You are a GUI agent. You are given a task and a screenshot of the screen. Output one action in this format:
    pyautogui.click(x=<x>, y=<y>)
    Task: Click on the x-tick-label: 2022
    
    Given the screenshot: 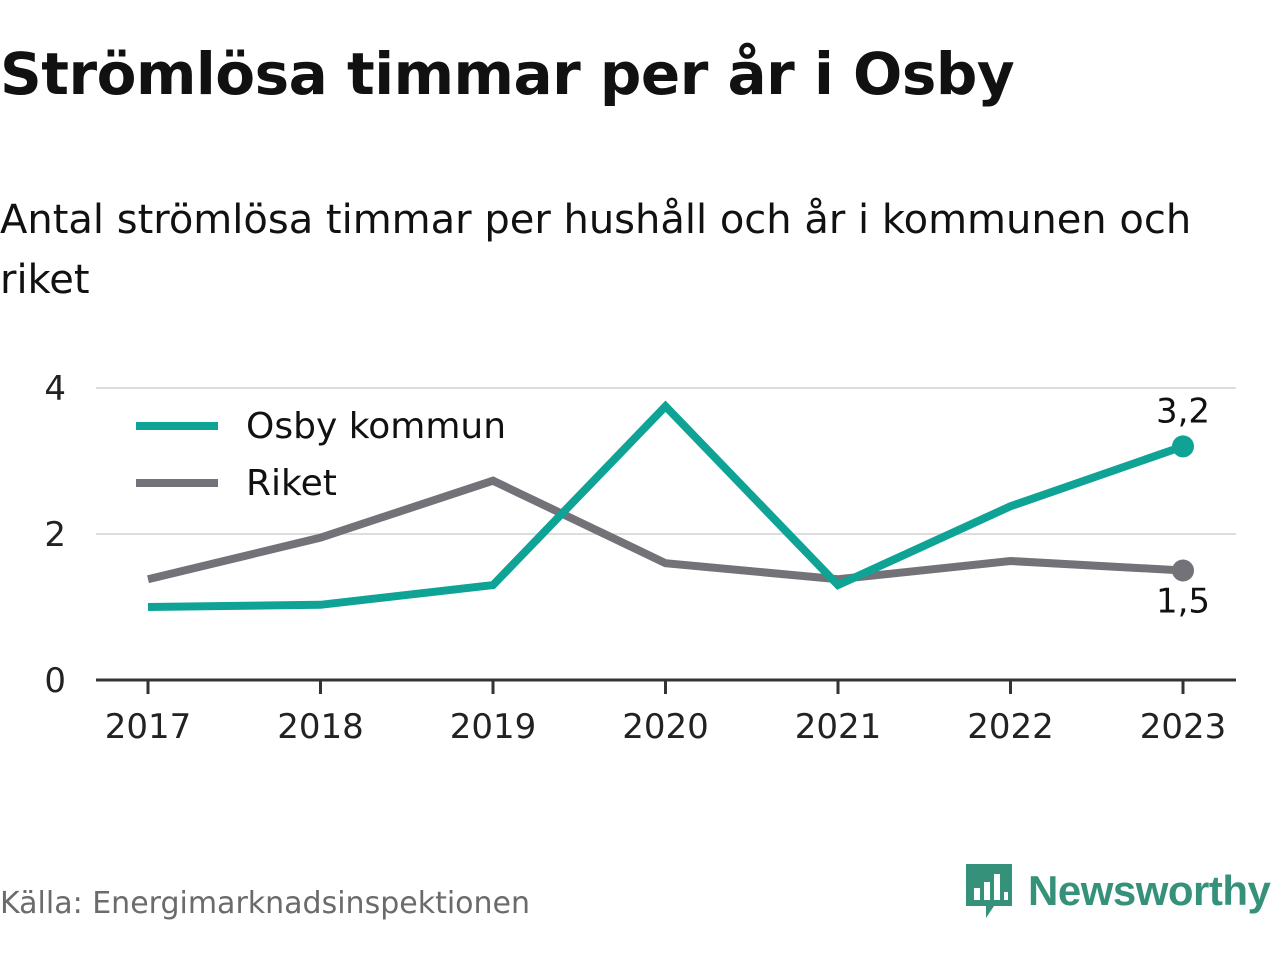 What is the action you would take?
    pyautogui.click(x=1010, y=727)
    